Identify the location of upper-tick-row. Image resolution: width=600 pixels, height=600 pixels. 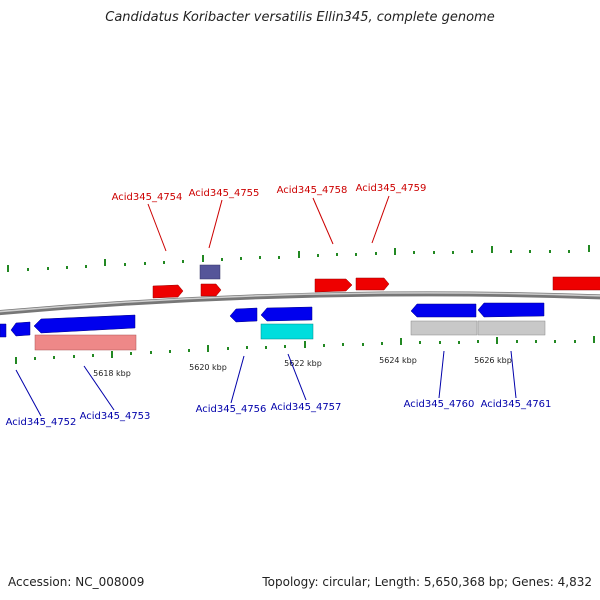
(298, 258).